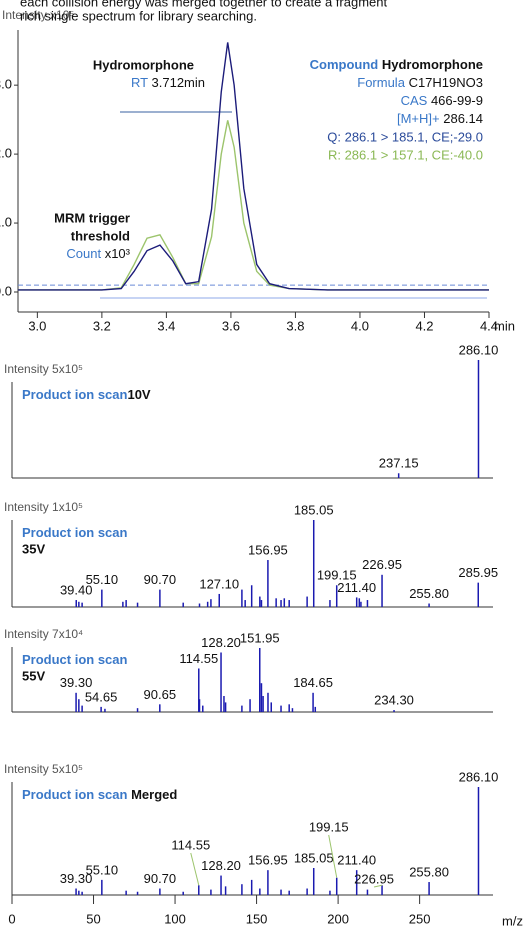  Describe the element at coordinates (6, 153) in the screenshot. I see `y-tick-label: 2.0` at that location.